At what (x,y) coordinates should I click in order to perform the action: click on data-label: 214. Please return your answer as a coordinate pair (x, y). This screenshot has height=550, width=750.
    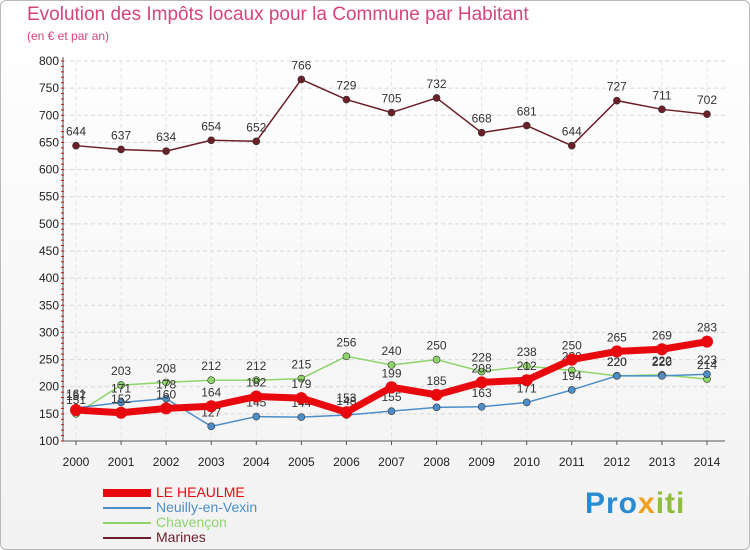
    Looking at the image, I should click on (707, 365).